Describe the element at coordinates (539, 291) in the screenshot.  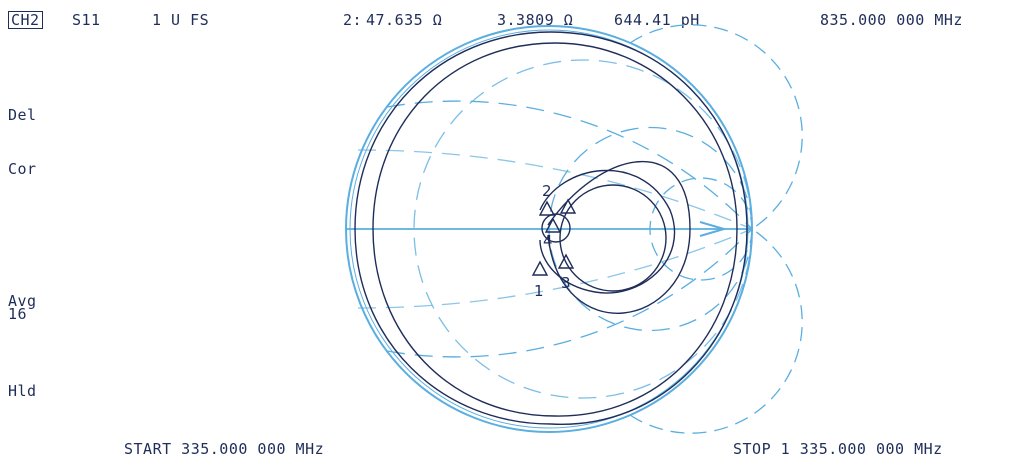
I see `marker-1-label: 1` at that location.